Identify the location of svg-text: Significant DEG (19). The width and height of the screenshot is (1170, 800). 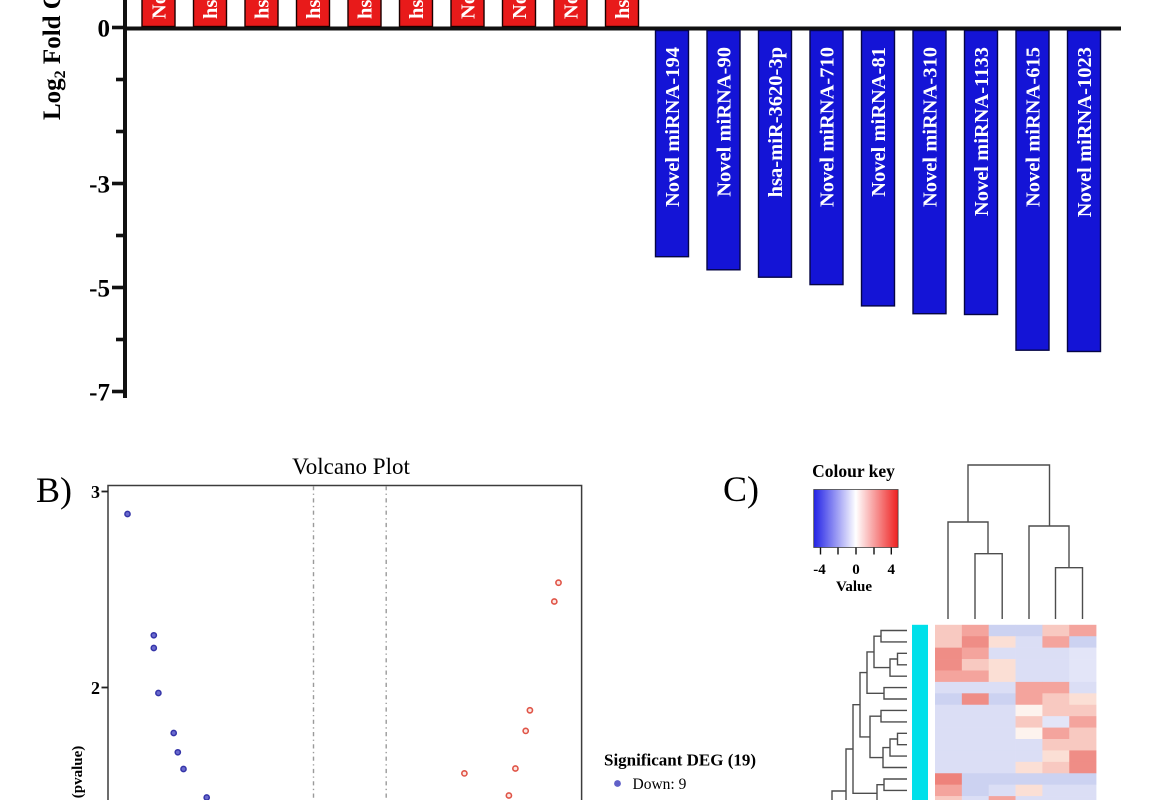
(680, 760).